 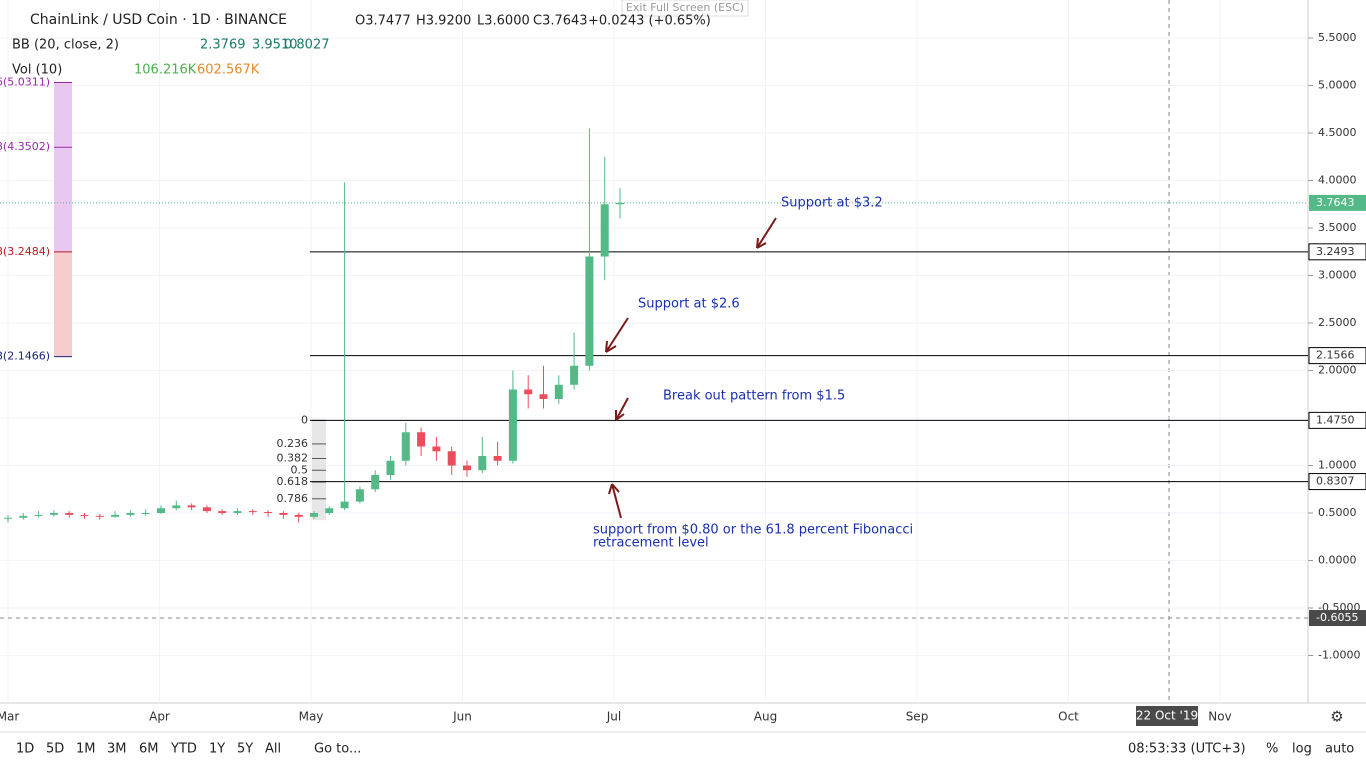 What do you see at coordinates (503, 21) in the screenshot?
I see `ohlc-low: L3.6000` at bounding box center [503, 21].